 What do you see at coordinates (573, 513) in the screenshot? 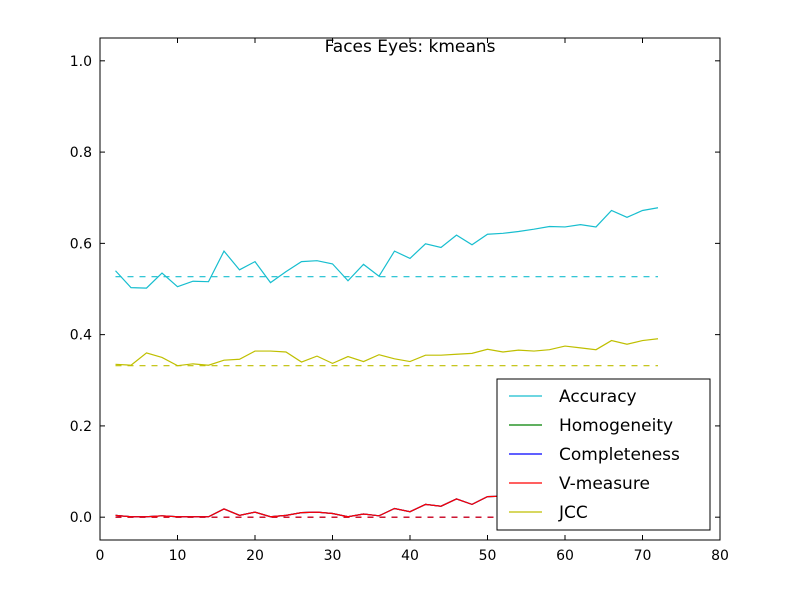
I see `legend-label-jcc: JCC` at bounding box center [573, 513].